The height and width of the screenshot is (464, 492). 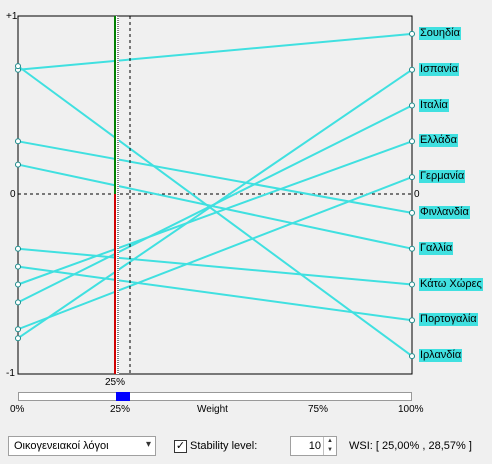 What do you see at coordinates (148, 444) in the screenshot?
I see `chevron-down-icon: ▾` at bounding box center [148, 444].